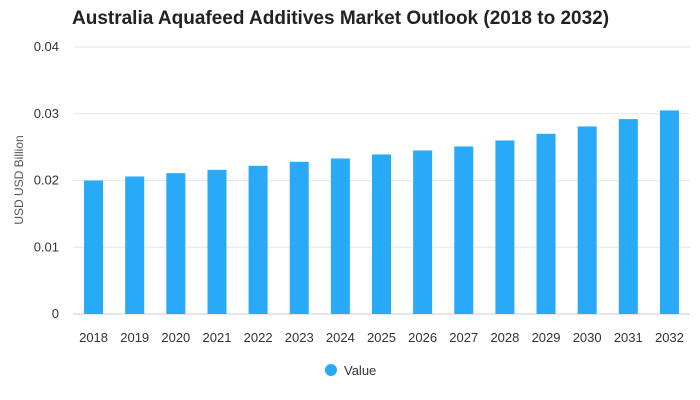  I want to click on x-tick-label: 2028, so click(504, 337).